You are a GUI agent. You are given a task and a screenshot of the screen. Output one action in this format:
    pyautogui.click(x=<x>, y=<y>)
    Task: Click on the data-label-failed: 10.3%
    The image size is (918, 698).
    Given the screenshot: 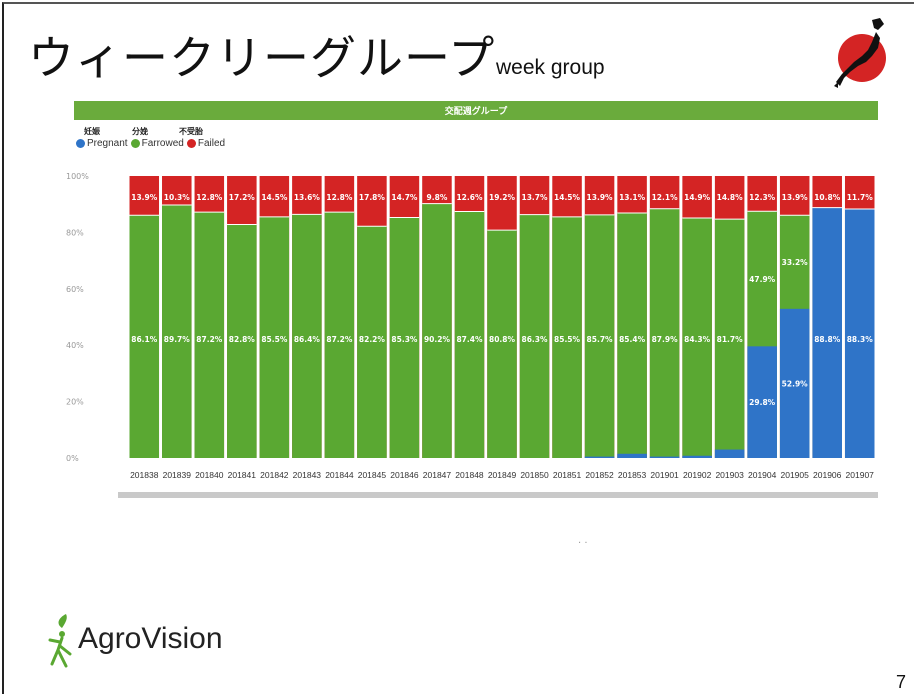 What is the action you would take?
    pyautogui.click(x=177, y=197)
    